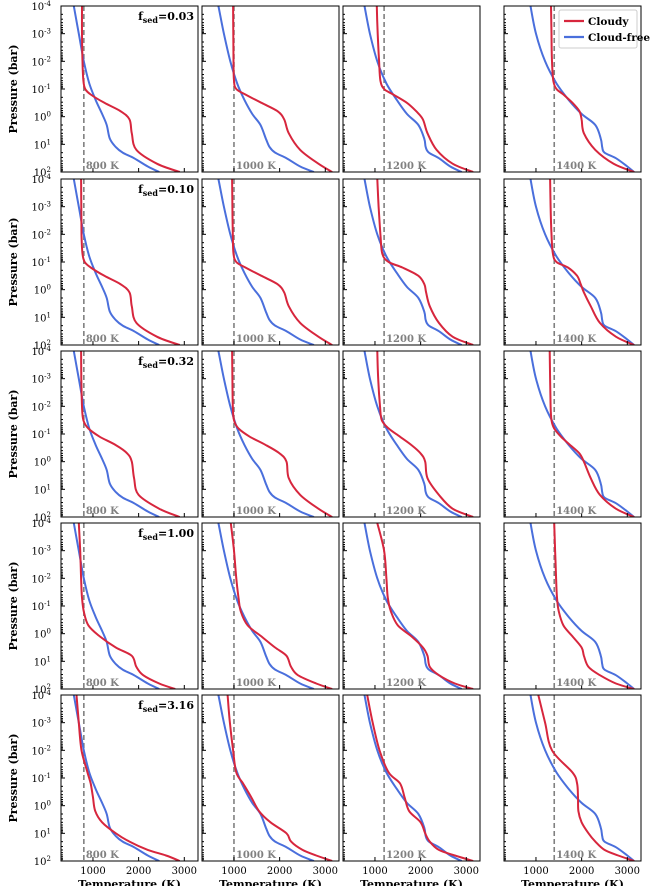 The image size is (664, 886). What do you see at coordinates (166, 706) in the screenshot?
I see `fsed-label: fsed=3.16` at bounding box center [166, 706].